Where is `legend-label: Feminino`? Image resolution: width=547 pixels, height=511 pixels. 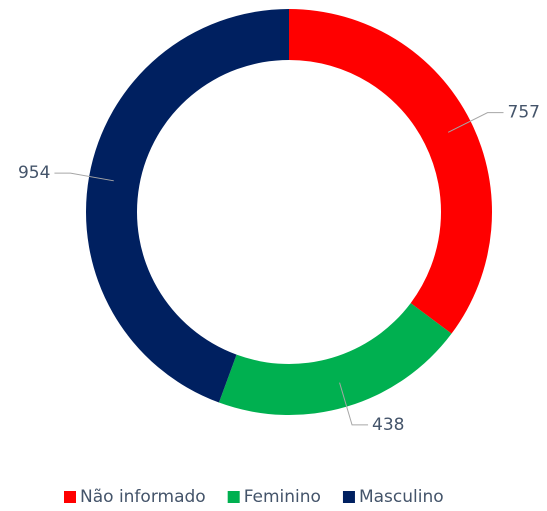
legend-label: Feminino is located at coordinates (282, 497).